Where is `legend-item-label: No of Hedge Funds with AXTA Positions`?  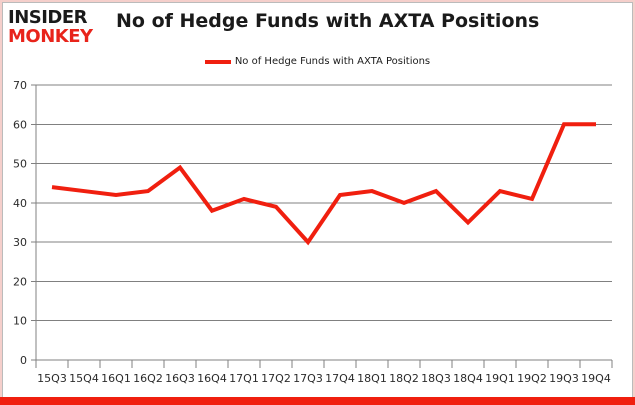
legend-item-label: No of Hedge Funds with AXTA Positions is located at coordinates (332, 61).